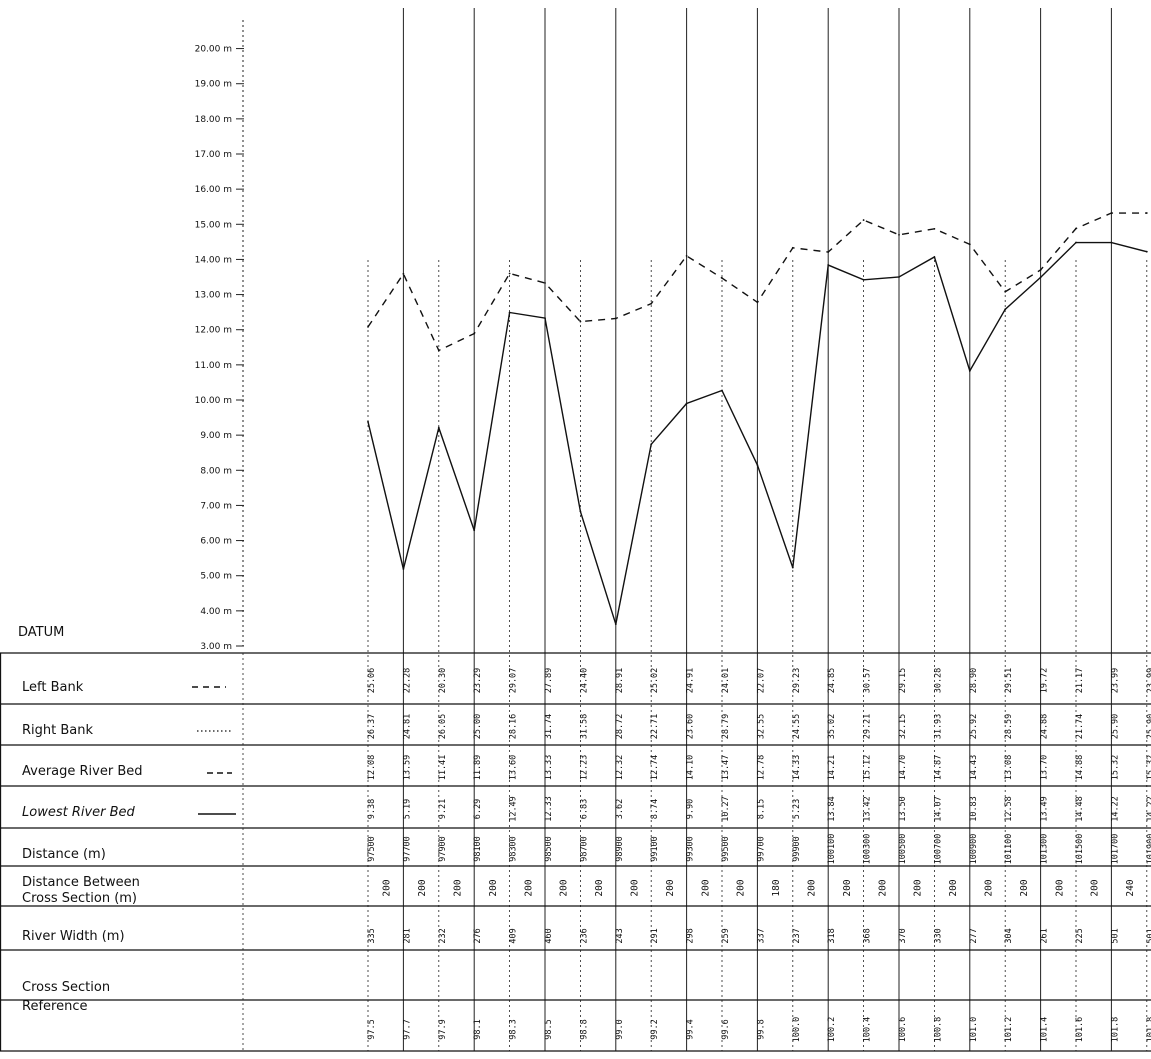 The height and width of the screenshot is (1059, 1151). I want to click on river-width-value: 276, so click(478, 935).